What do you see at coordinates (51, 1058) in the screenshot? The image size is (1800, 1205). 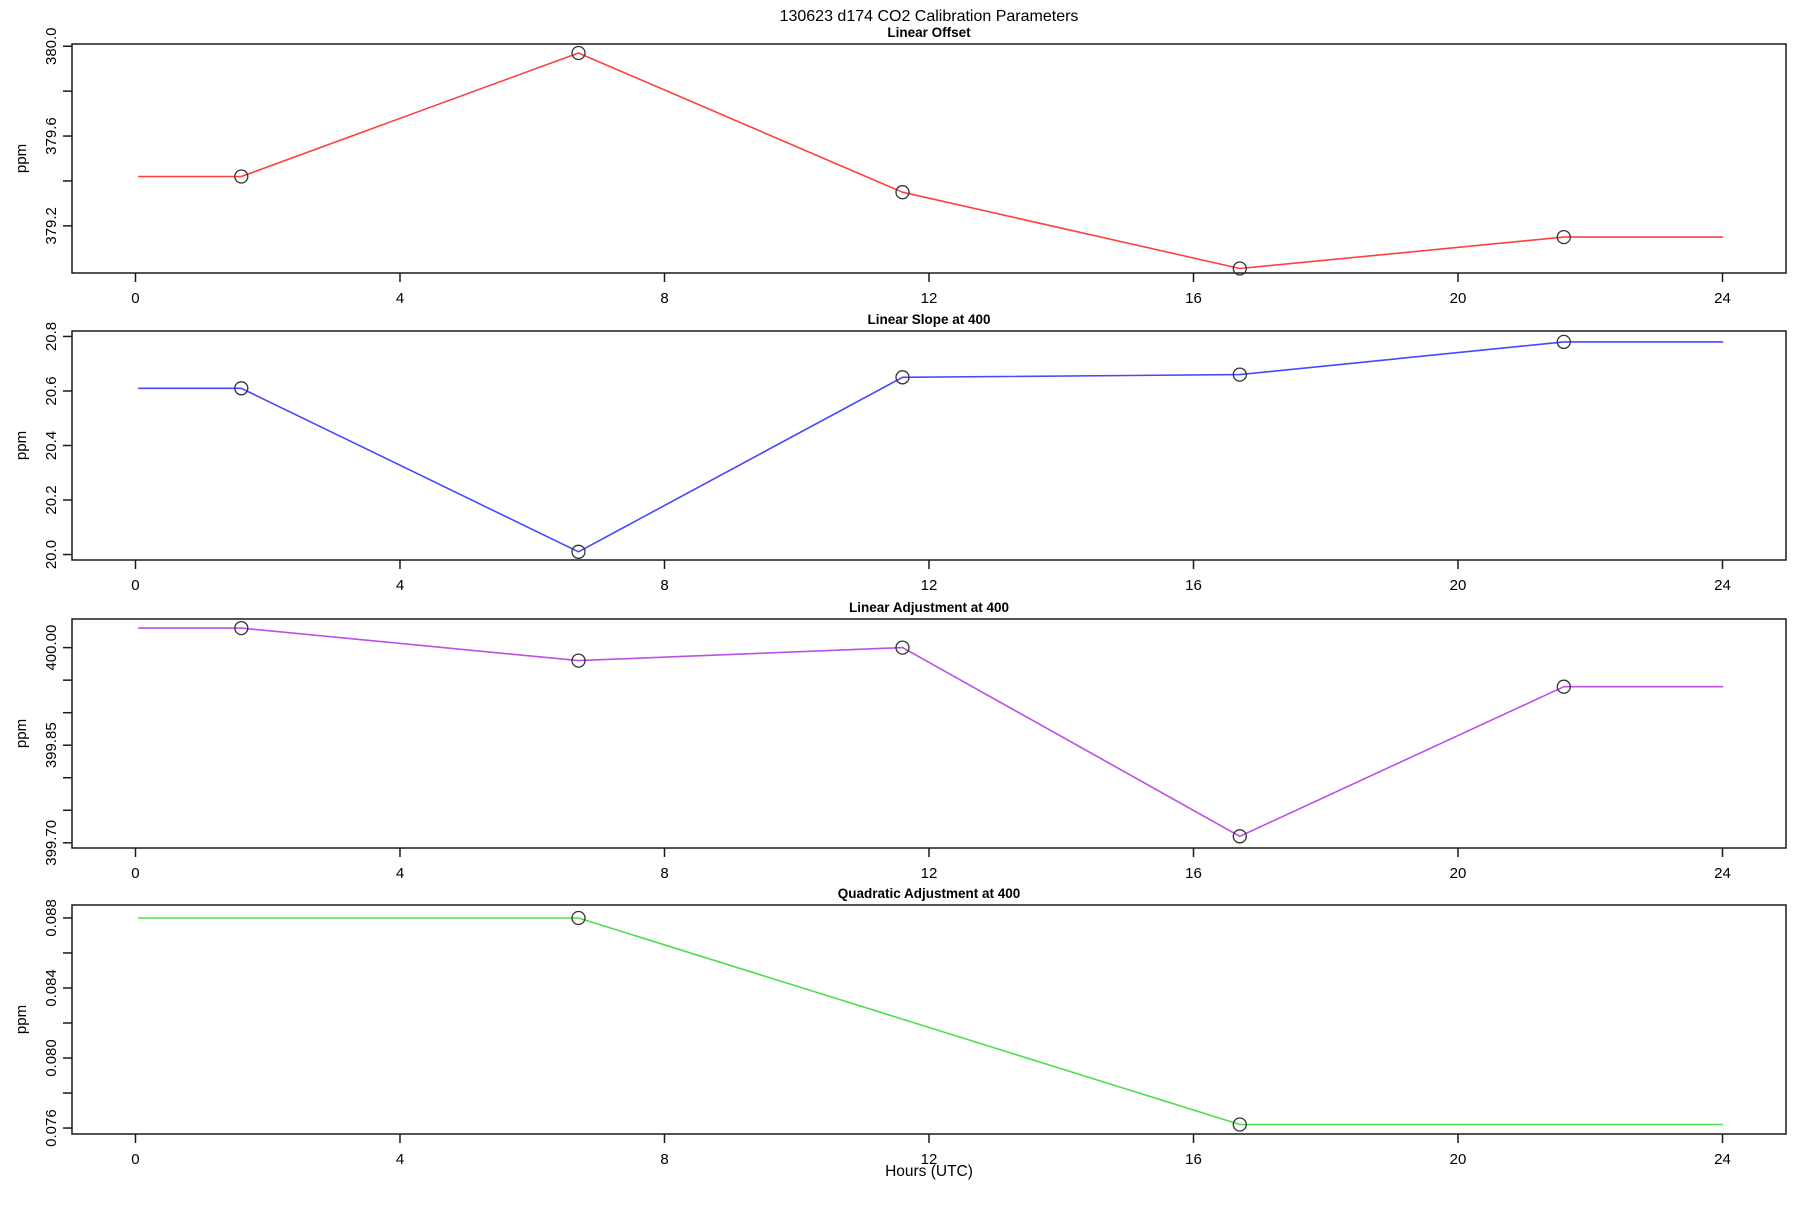 I see `y-tick-label: 0.080` at bounding box center [51, 1058].